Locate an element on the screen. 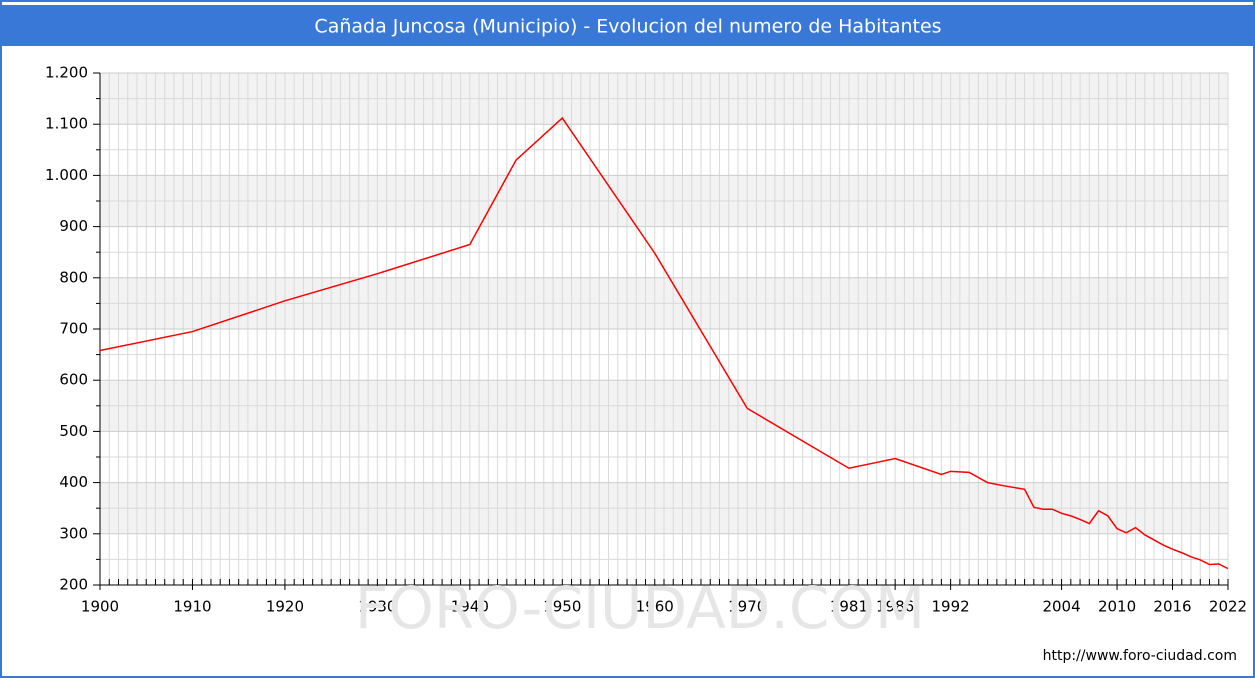 The width and height of the screenshot is (1255, 680). y-tick-label: 1.100 is located at coordinates (66, 124).